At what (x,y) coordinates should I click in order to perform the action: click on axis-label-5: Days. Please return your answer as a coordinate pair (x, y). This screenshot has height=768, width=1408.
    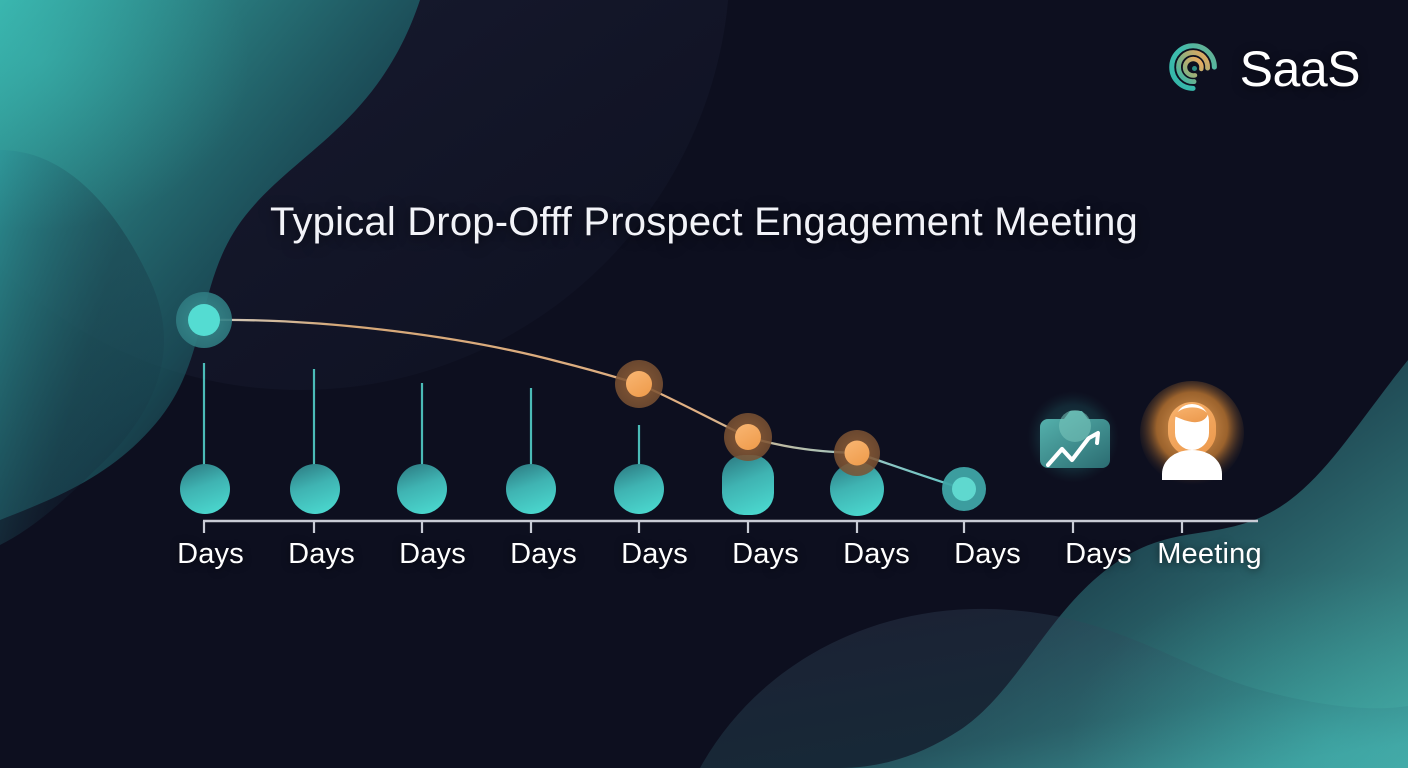
    Looking at the image, I should click on (654, 554).